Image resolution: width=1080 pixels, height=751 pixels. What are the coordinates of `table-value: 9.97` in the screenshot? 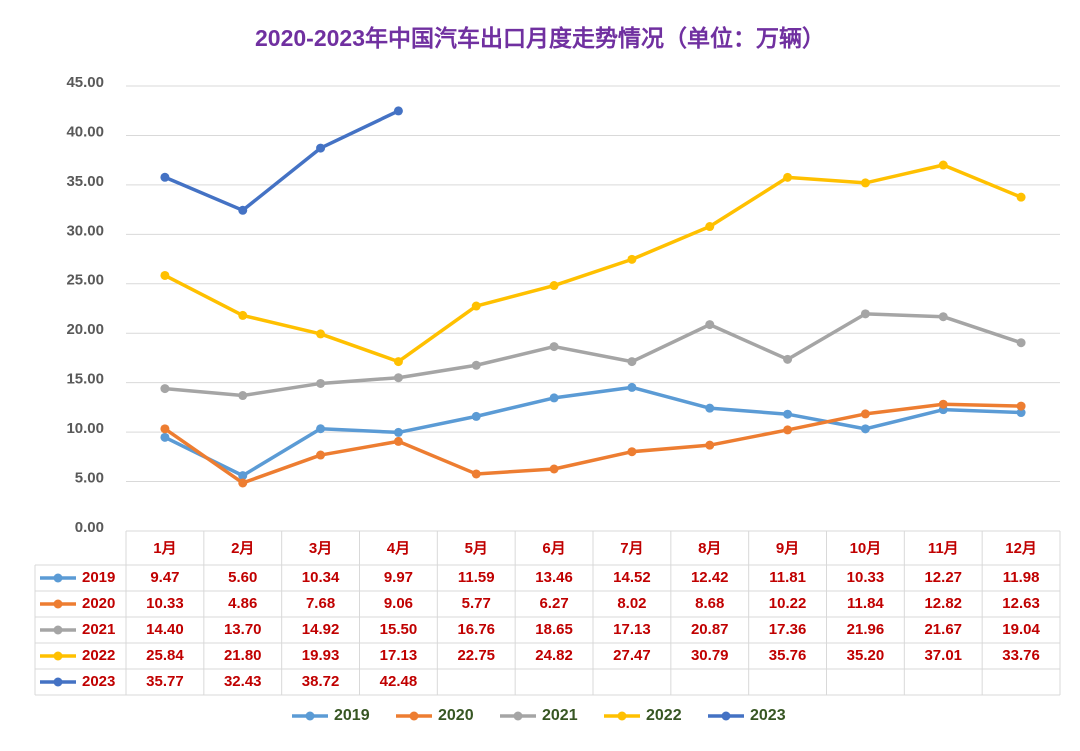 It's located at (398, 577).